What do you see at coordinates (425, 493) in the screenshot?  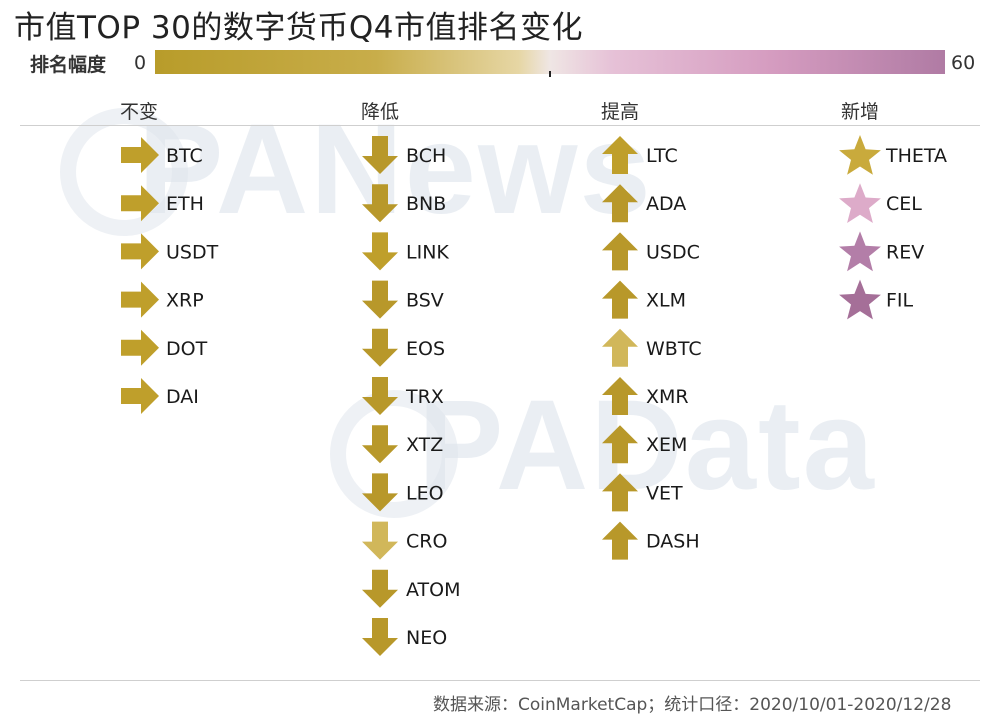 I see `coin-label: LEO` at bounding box center [425, 493].